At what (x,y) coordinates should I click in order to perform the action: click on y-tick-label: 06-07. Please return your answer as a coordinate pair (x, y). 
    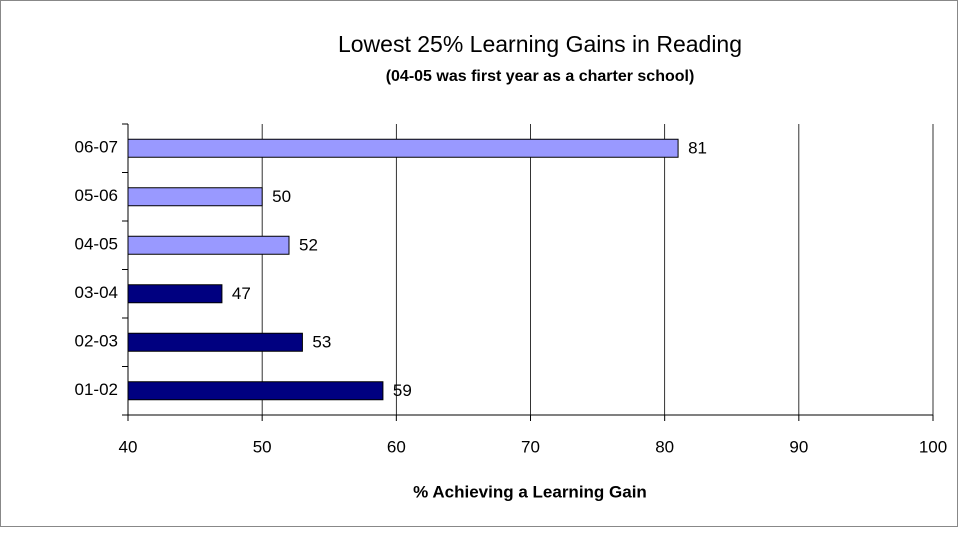
    Looking at the image, I should click on (96, 147).